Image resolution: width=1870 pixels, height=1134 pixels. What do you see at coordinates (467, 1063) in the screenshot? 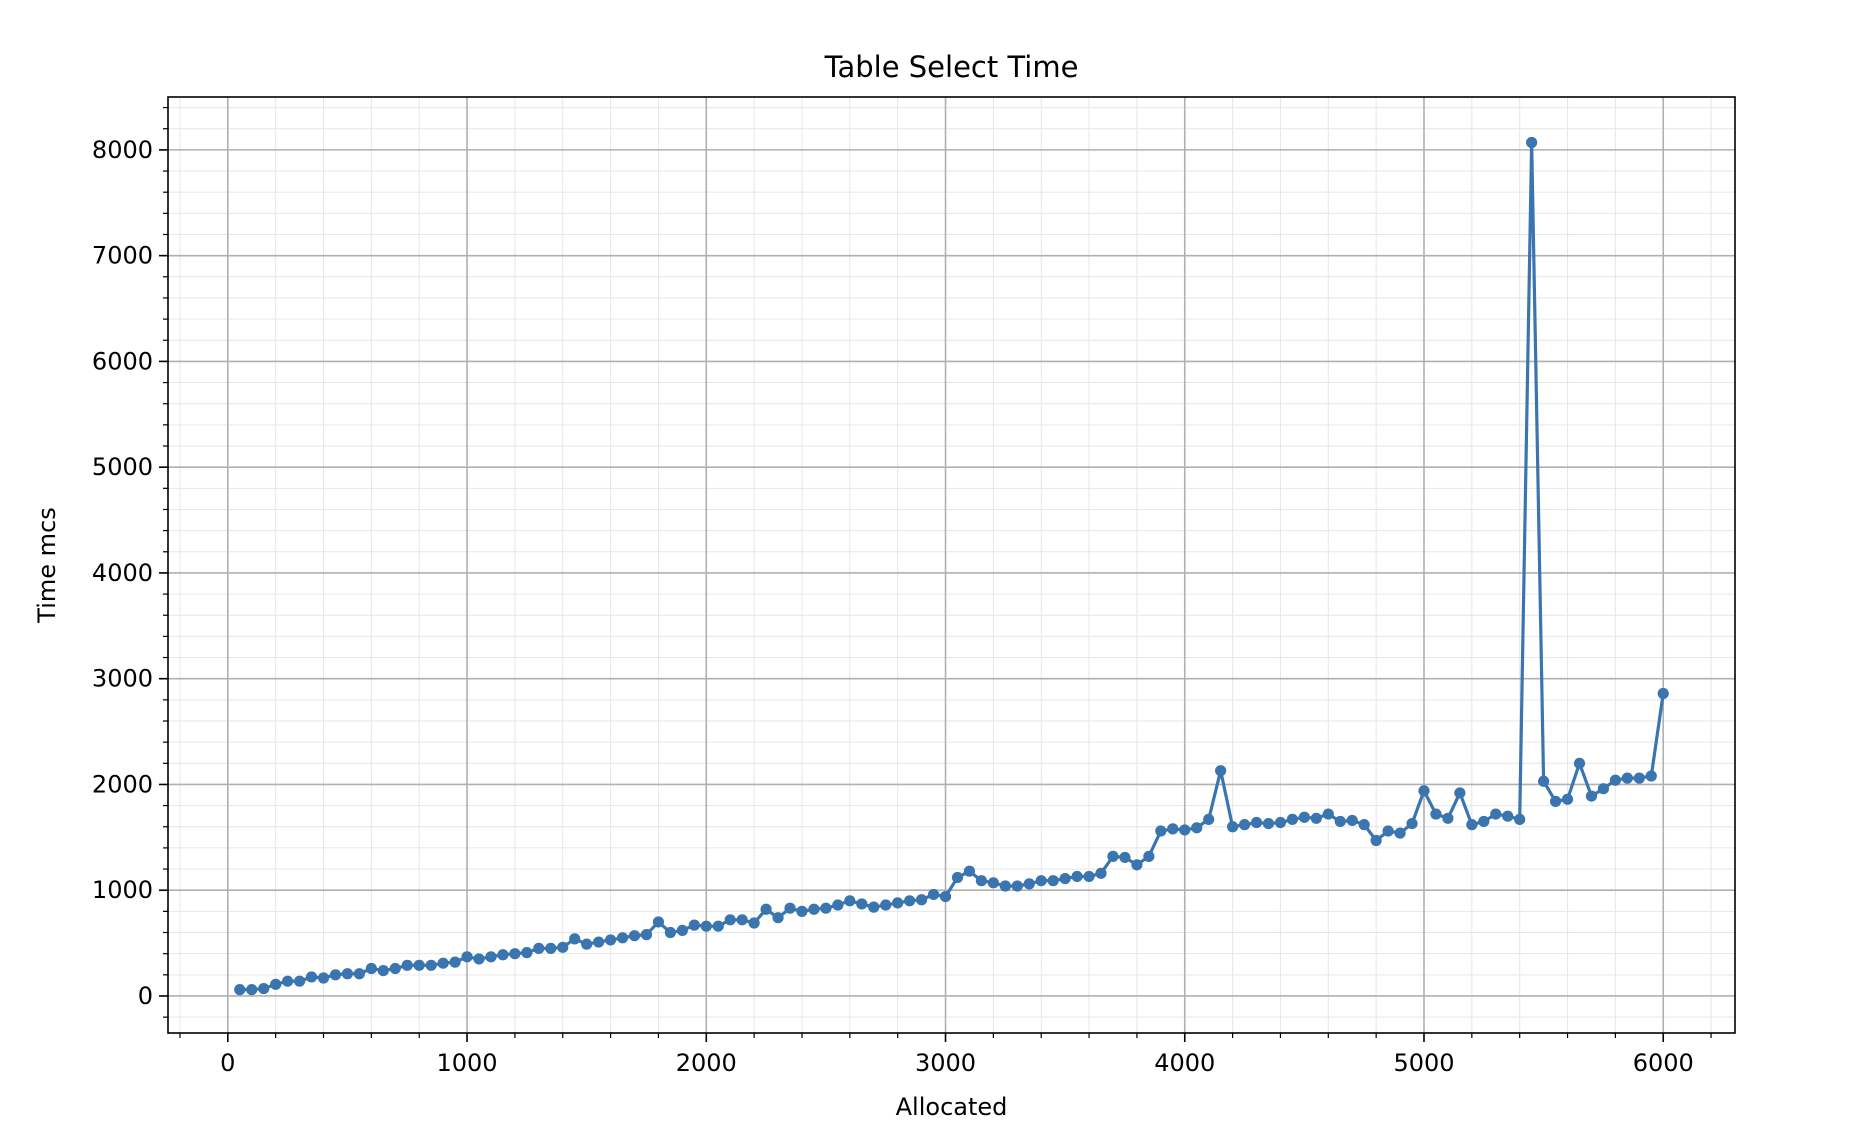
I see `x-tick-label: 1000` at bounding box center [467, 1063].